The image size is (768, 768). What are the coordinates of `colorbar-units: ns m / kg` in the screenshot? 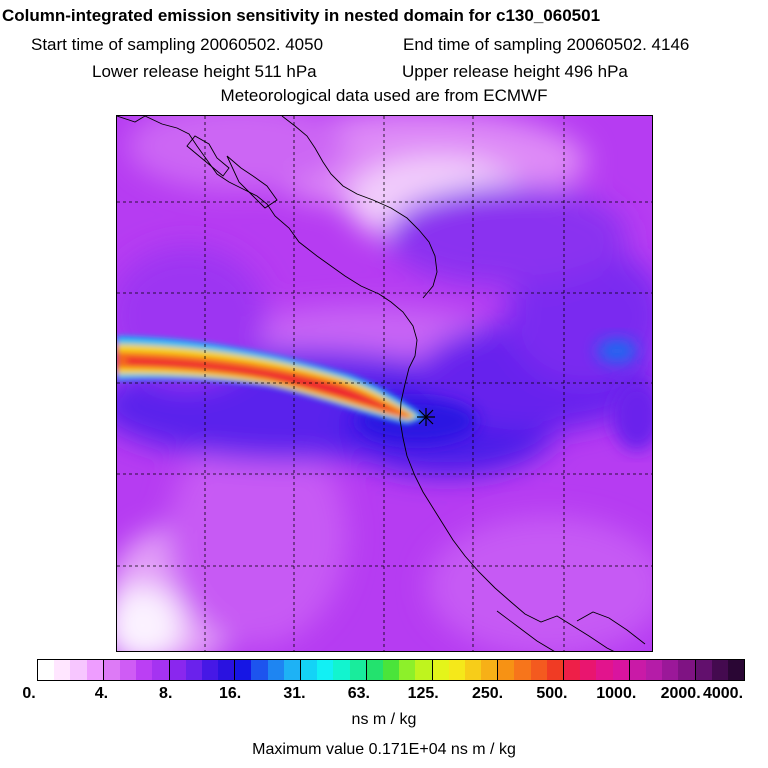 It's located at (384, 719).